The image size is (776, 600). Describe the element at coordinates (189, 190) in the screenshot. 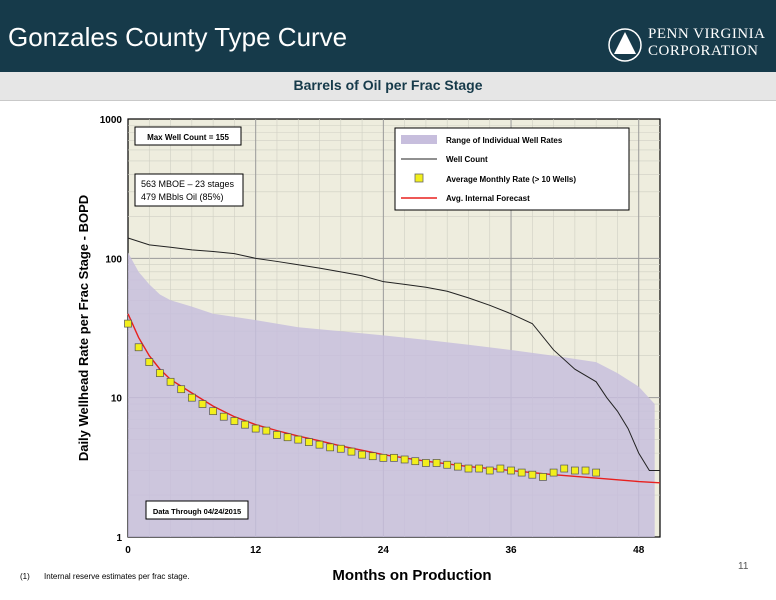

I see `eur-box: 563 MBOE – 23 stages 479 MBbls Oil (85%)` at that location.